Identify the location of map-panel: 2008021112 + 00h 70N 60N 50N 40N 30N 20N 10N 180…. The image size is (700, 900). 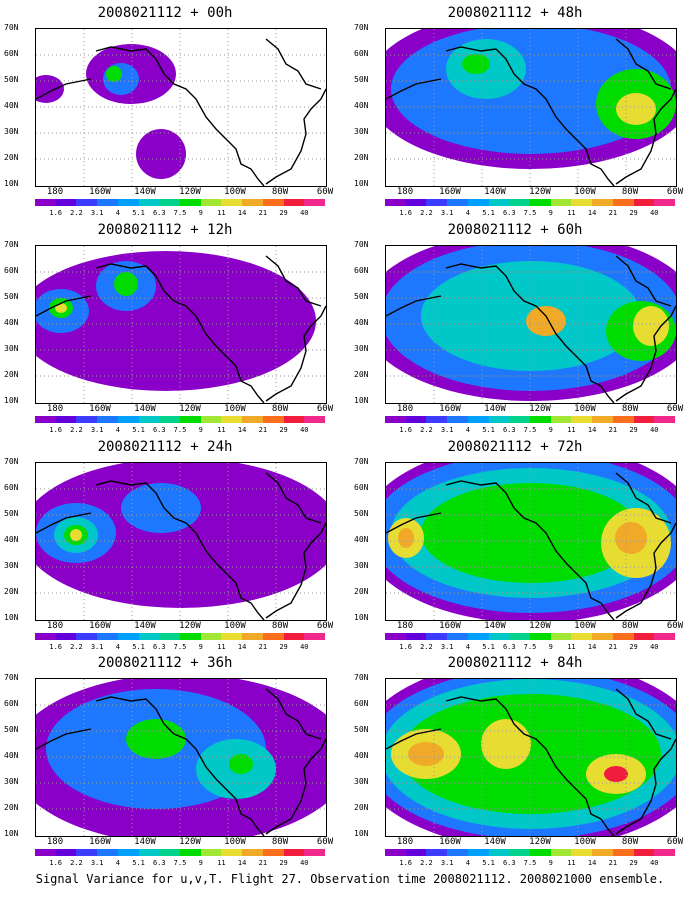
(166, 112).